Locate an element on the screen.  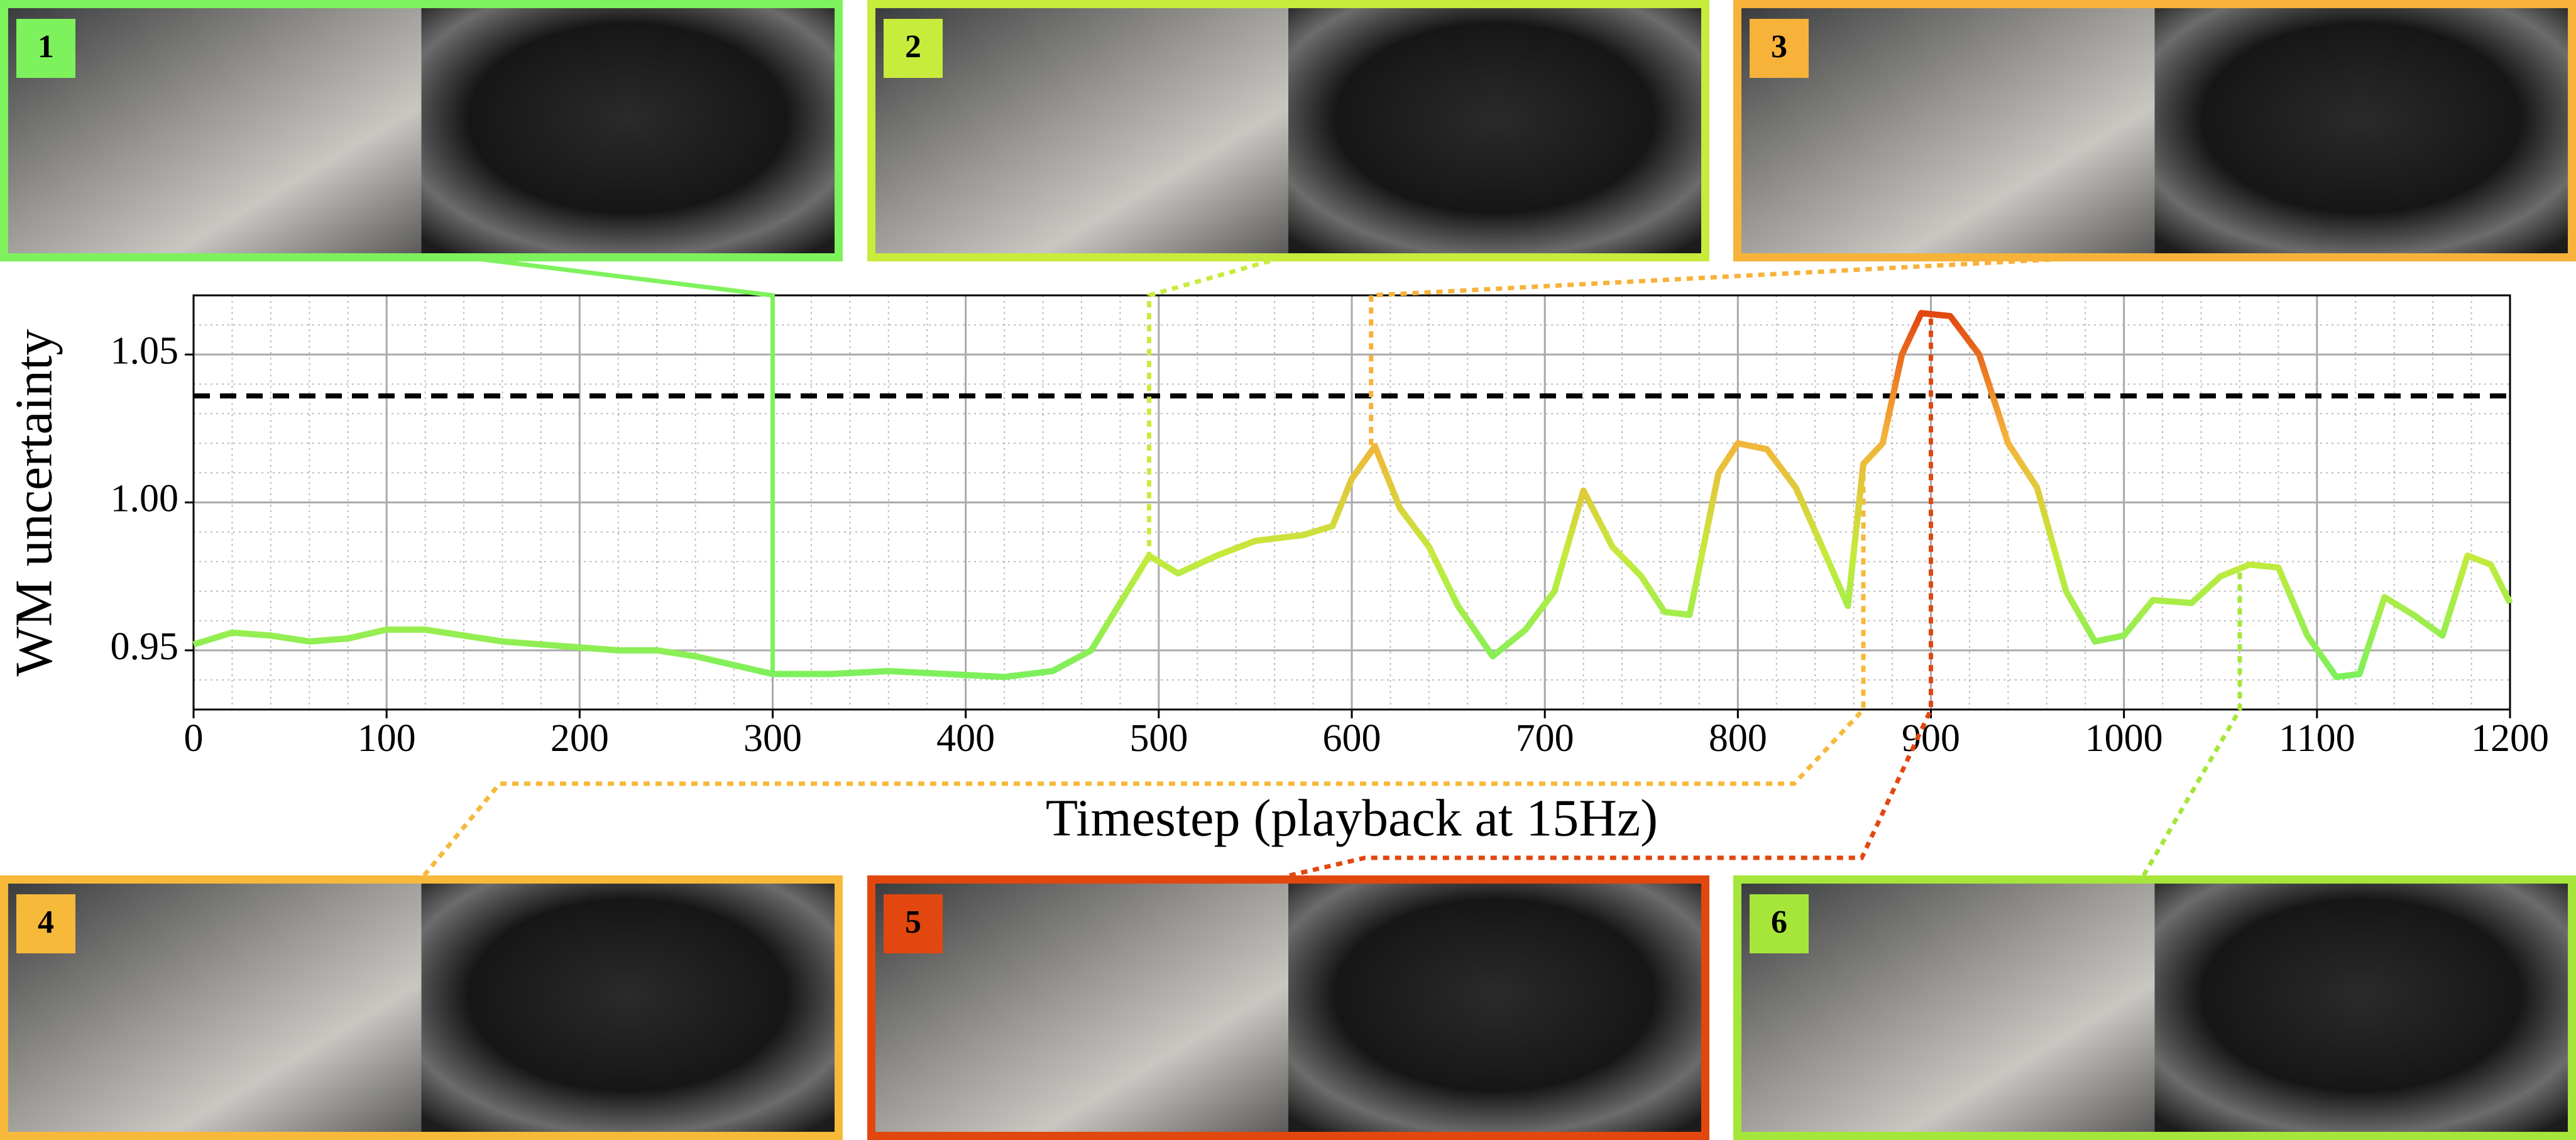
panel: 1 is located at coordinates (421, 130).